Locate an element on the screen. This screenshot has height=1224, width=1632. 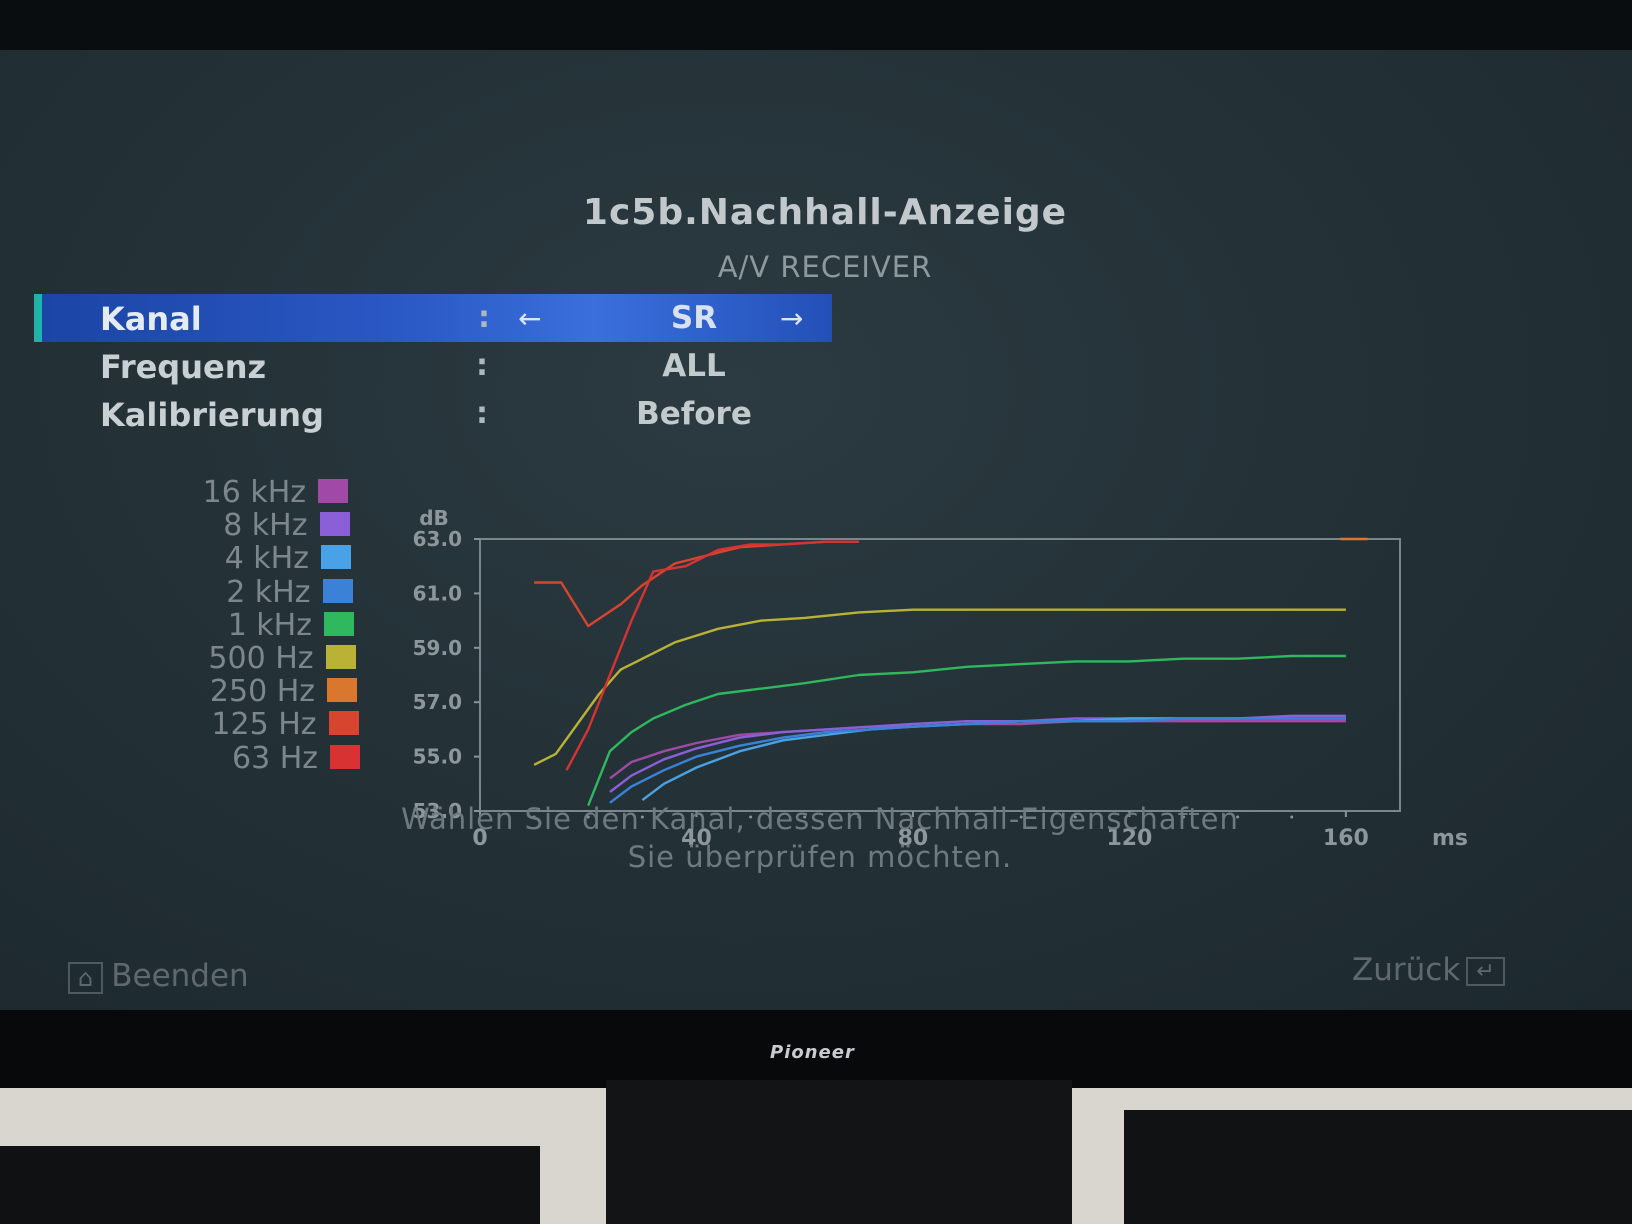
legend-item: 500 Hz is located at coordinates (208, 658).